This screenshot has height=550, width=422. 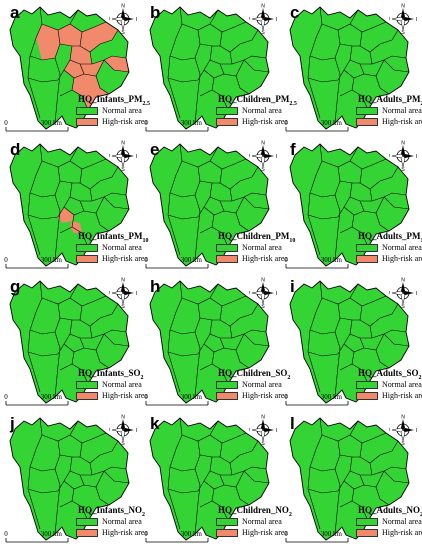 I want to click on scale-distance-label: 300 km, so click(x=52, y=123).